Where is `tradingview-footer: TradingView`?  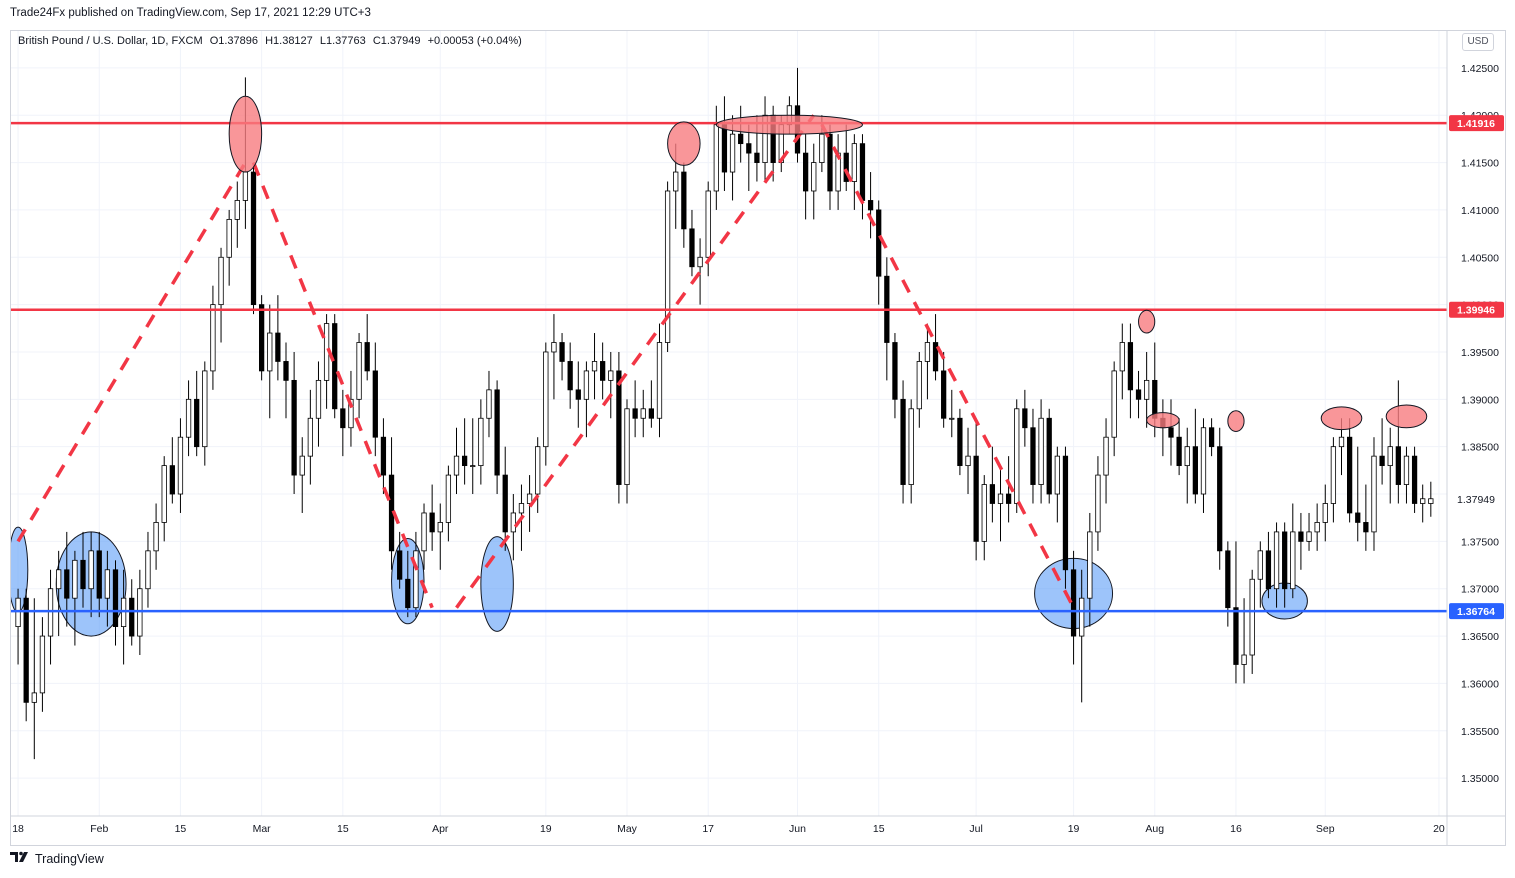 tradingview-footer: TradingView is located at coordinates (57, 858).